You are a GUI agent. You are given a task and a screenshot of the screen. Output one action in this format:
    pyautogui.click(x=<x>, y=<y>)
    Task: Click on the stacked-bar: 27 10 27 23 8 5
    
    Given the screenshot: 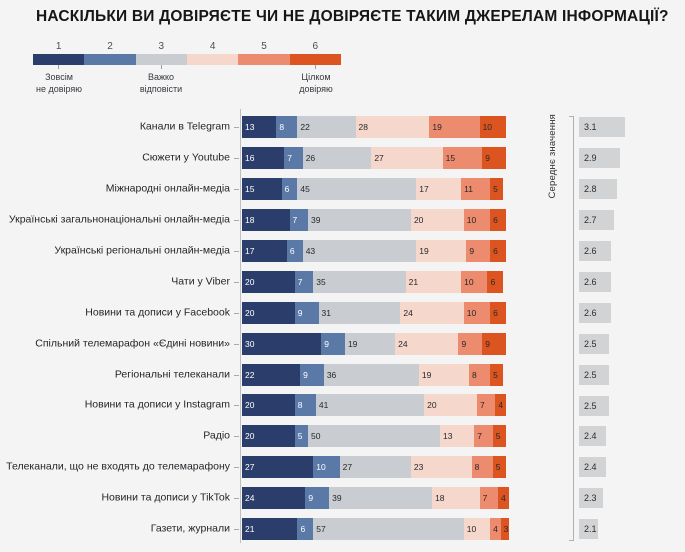 What is the action you would take?
    pyautogui.click(x=374, y=467)
    